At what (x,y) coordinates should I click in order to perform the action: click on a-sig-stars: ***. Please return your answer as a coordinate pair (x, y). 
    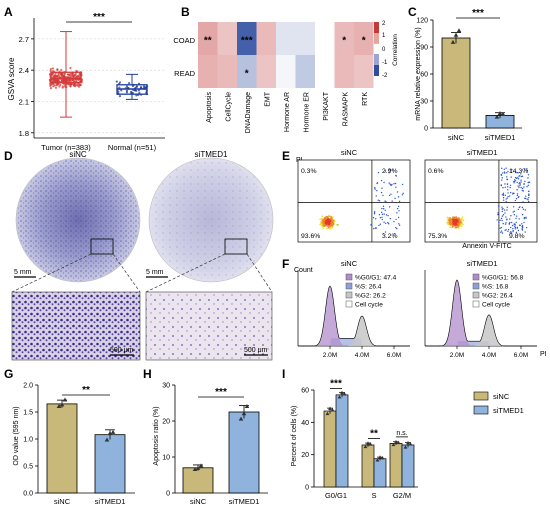
    Looking at the image, I should click on (99, 17).